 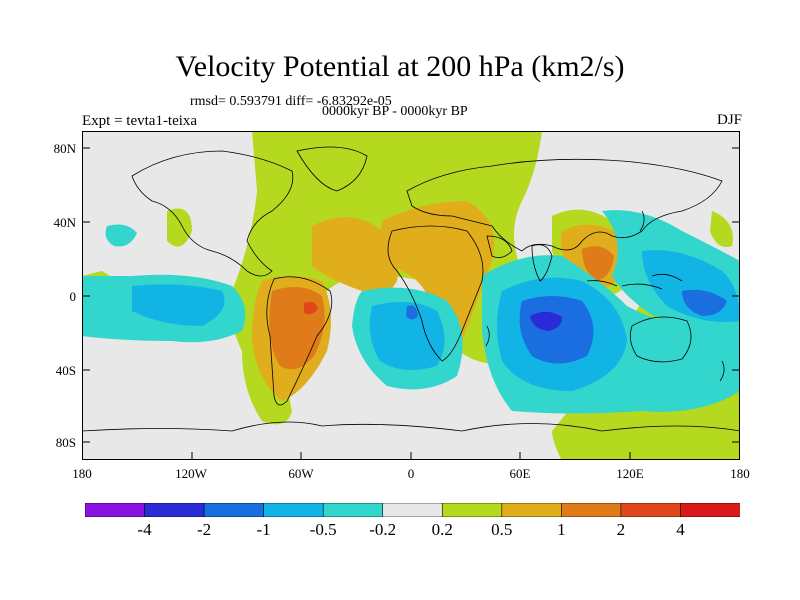 I want to click on colorbar-label: -2, so click(x=204, y=529).